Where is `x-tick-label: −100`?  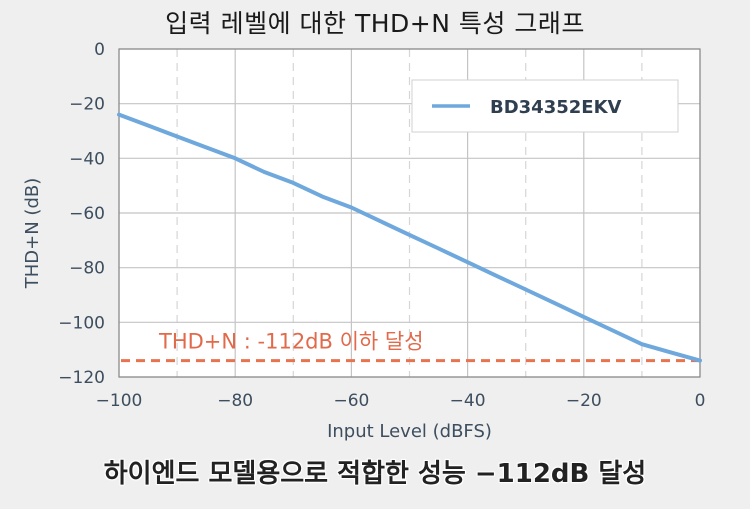 x-tick-label: −100 is located at coordinates (119, 401).